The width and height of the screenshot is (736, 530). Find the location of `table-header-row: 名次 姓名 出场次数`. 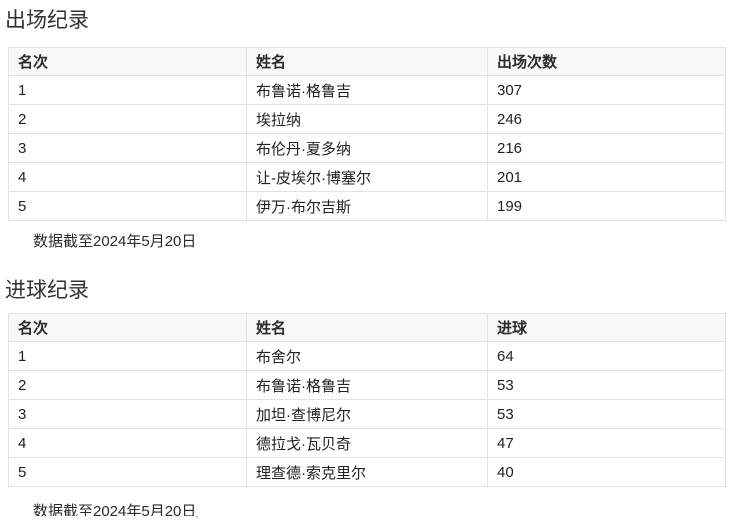

table-header-row: 名次 姓名 出场次数 is located at coordinates (367, 61).